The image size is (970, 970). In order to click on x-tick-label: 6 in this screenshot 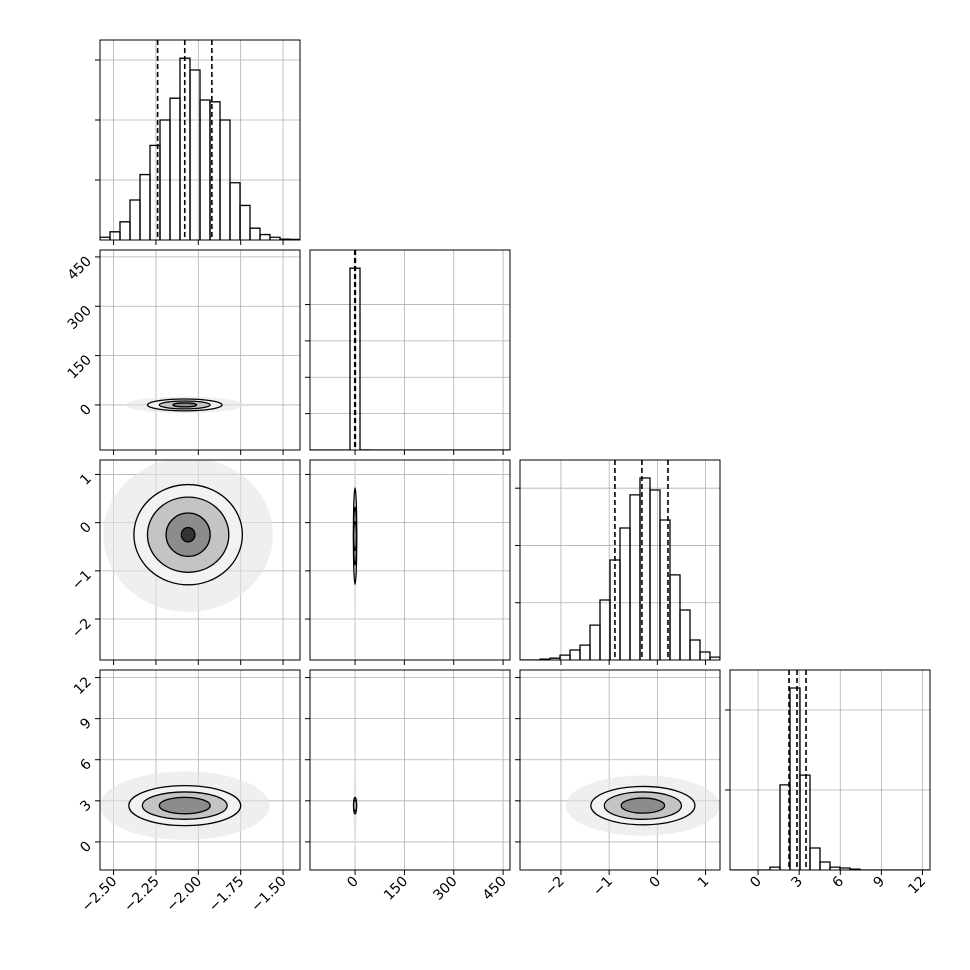, I will do `click(838, 882)`.